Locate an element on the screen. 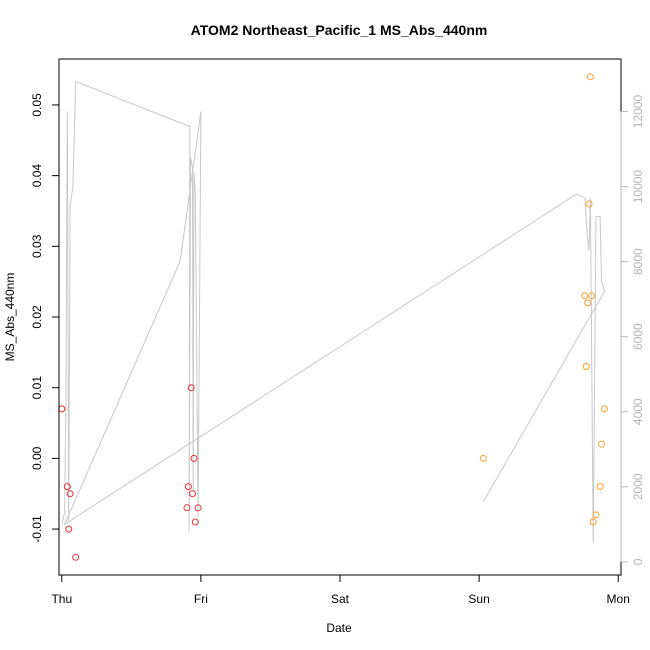  right-axis: 0 2000 4000 6000 8000 10000 12000 is located at coordinates (632, 330).